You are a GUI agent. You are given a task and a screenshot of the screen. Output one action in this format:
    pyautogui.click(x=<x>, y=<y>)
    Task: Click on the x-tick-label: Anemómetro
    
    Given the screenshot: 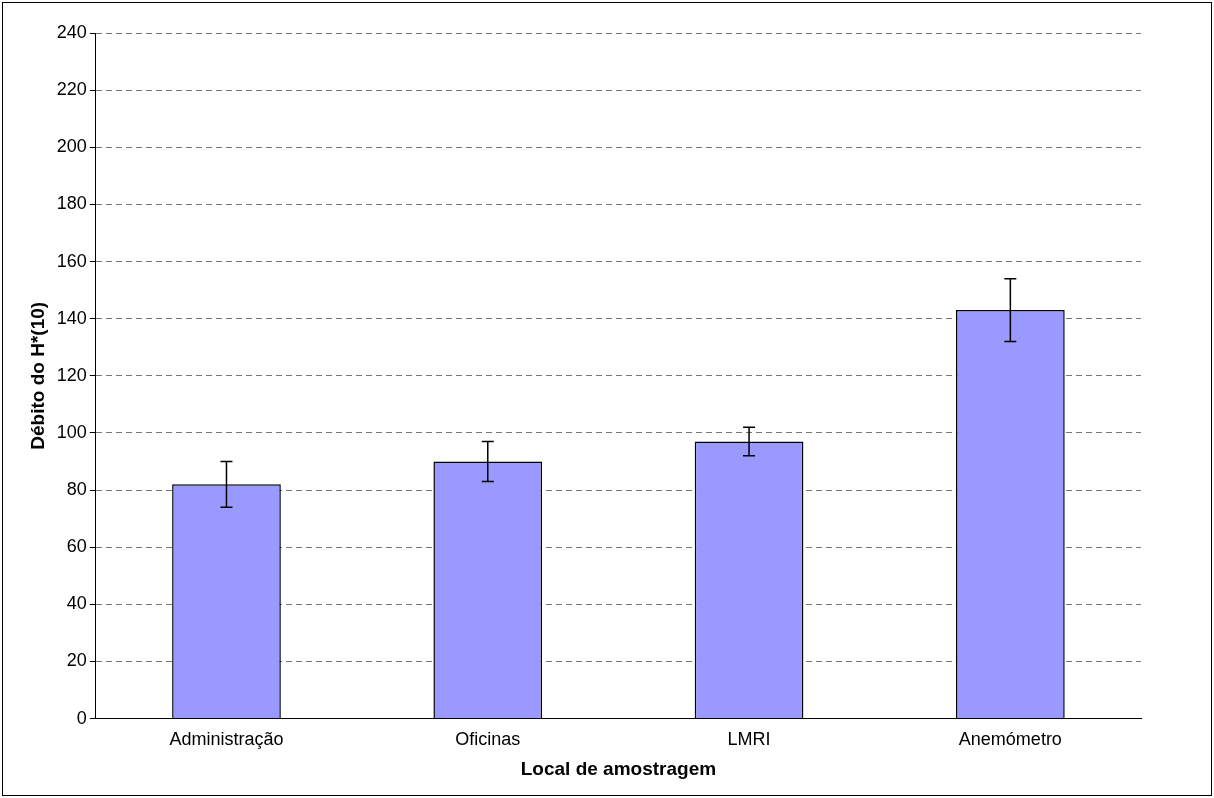 What is the action you would take?
    pyautogui.click(x=1010, y=739)
    